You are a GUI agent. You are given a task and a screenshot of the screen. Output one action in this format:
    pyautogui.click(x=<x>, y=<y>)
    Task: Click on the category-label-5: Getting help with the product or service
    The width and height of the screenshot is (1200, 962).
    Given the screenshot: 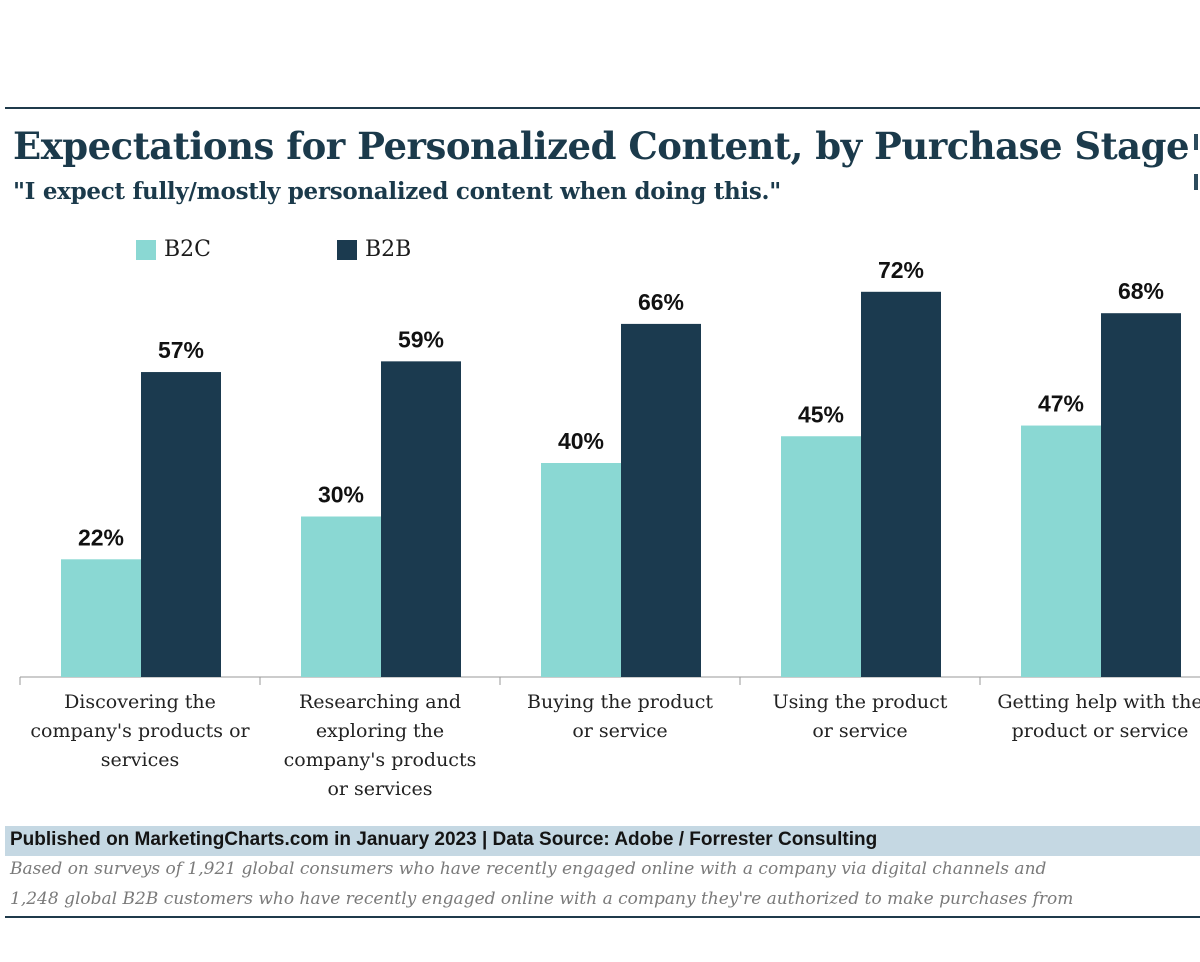 What is the action you would take?
    pyautogui.click(x=1098, y=716)
    